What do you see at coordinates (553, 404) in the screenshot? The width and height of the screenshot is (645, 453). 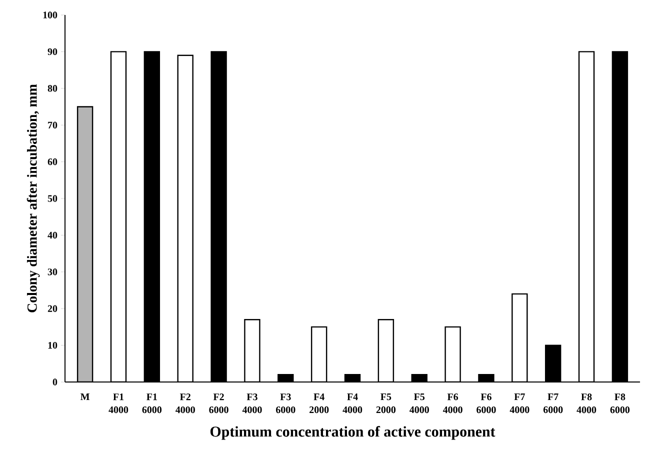 I see `x-tick-label: F7 6000` at bounding box center [553, 404].